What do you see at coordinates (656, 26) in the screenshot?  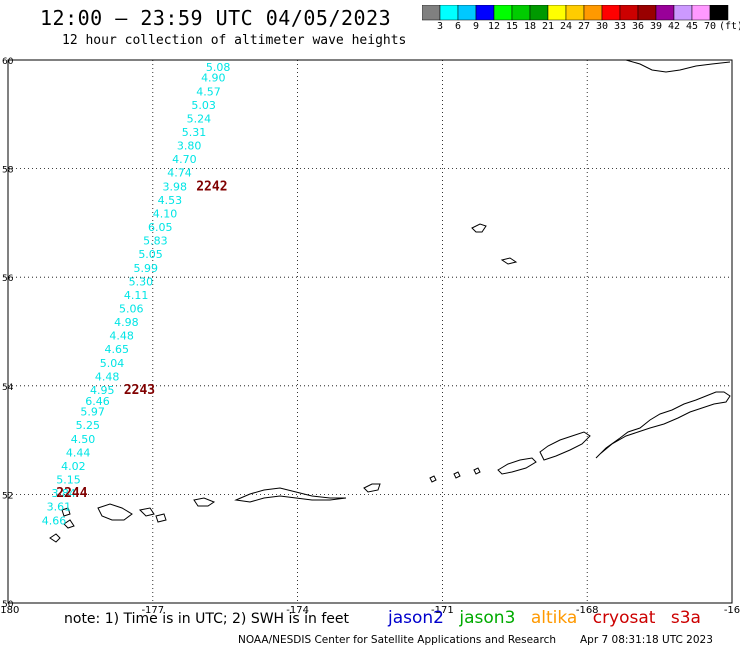 I see `colorbar-label: 39` at bounding box center [656, 26].